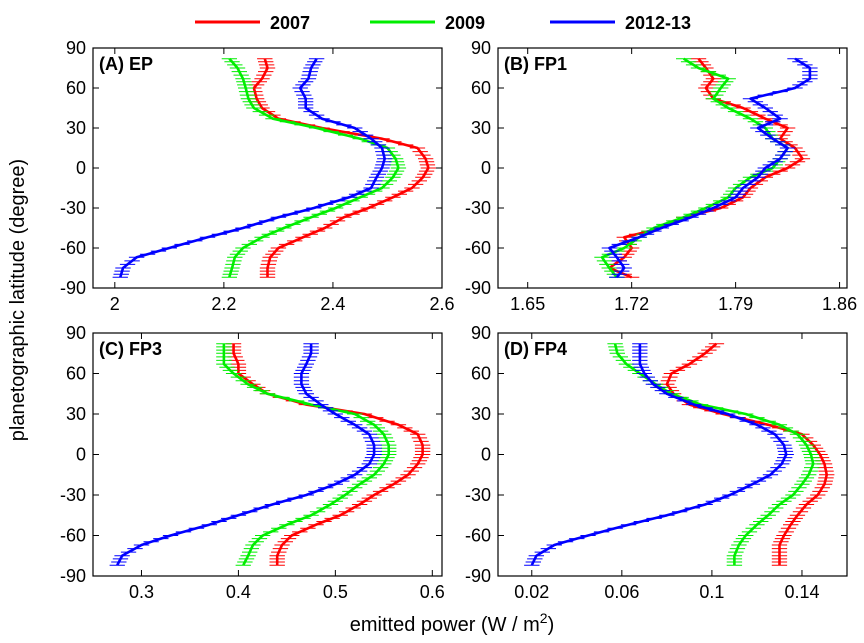 This screenshot has width=864, height=643. Describe the element at coordinates (115, 304) in the screenshot. I see `x-tick-label: 2` at that location.